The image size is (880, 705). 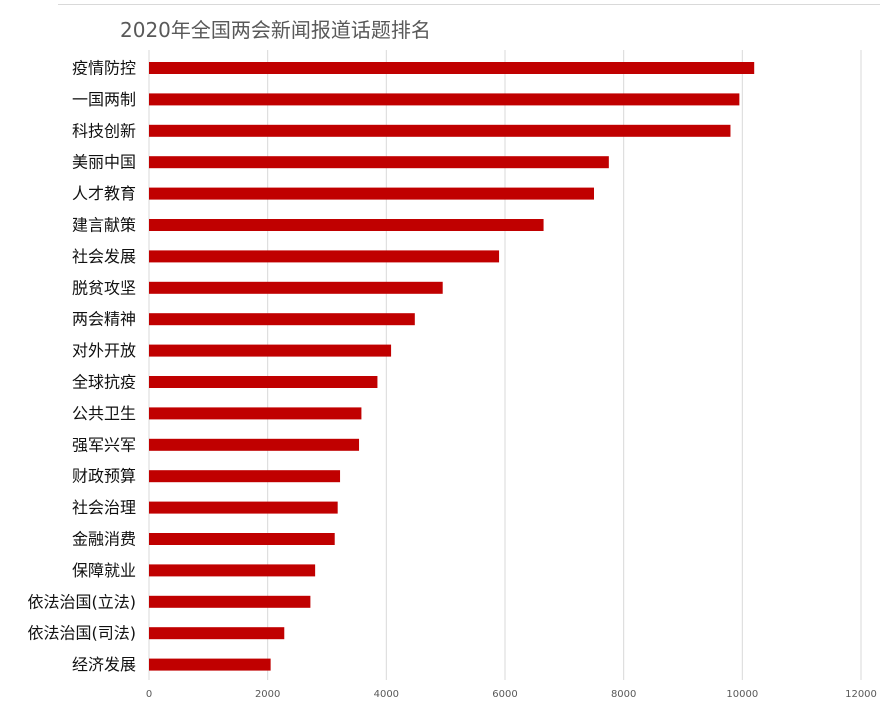 What do you see at coordinates (104, 570) in the screenshot?
I see `category-label: 保障就业` at bounding box center [104, 570].